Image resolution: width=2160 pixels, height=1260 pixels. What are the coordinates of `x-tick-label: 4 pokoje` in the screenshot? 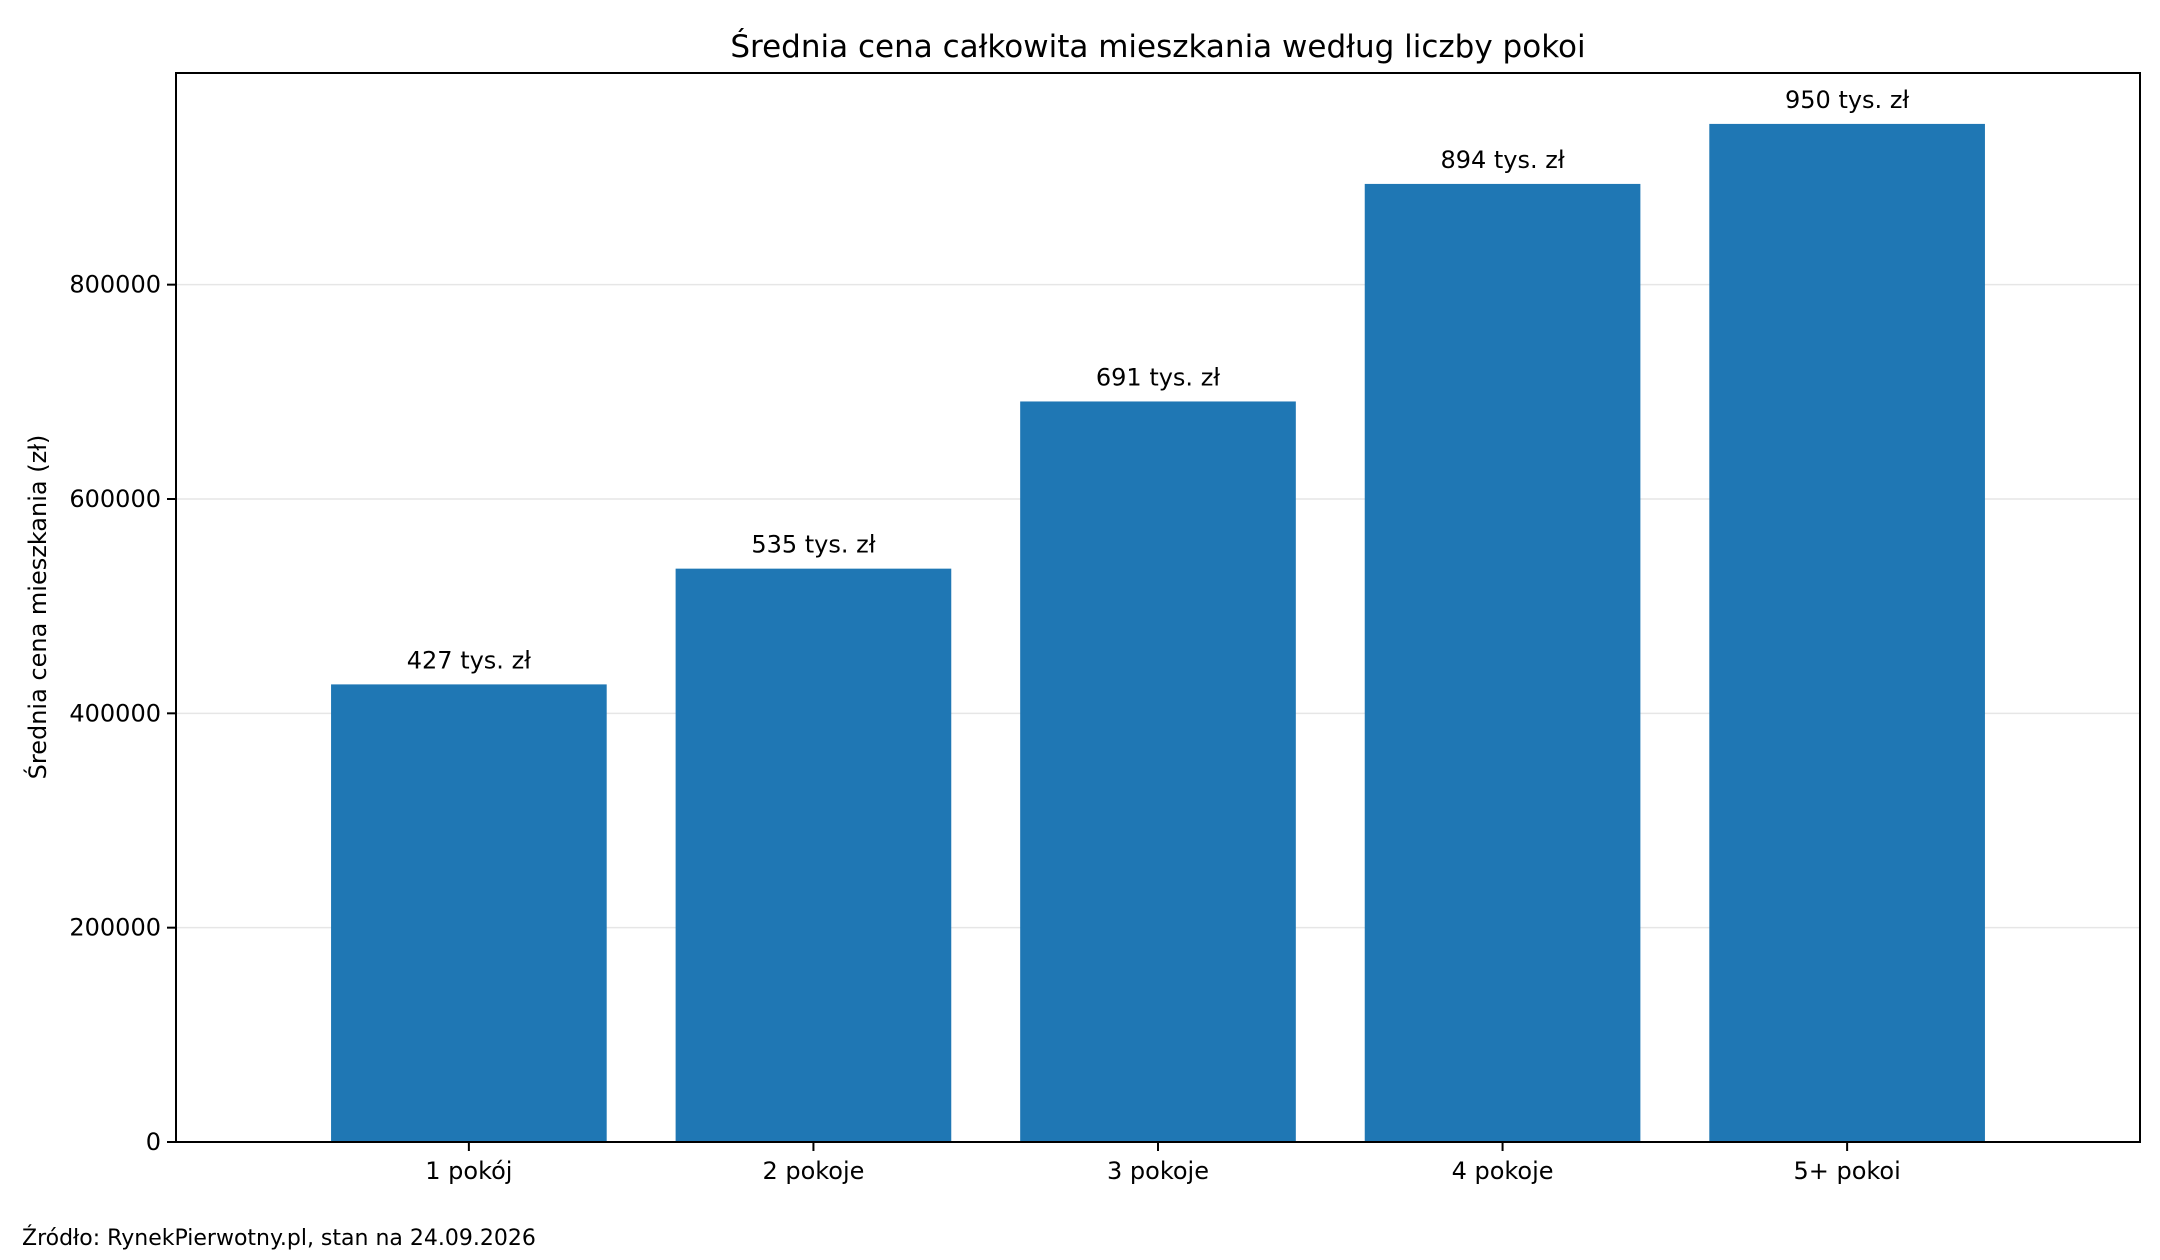 It's located at (1503, 1171).